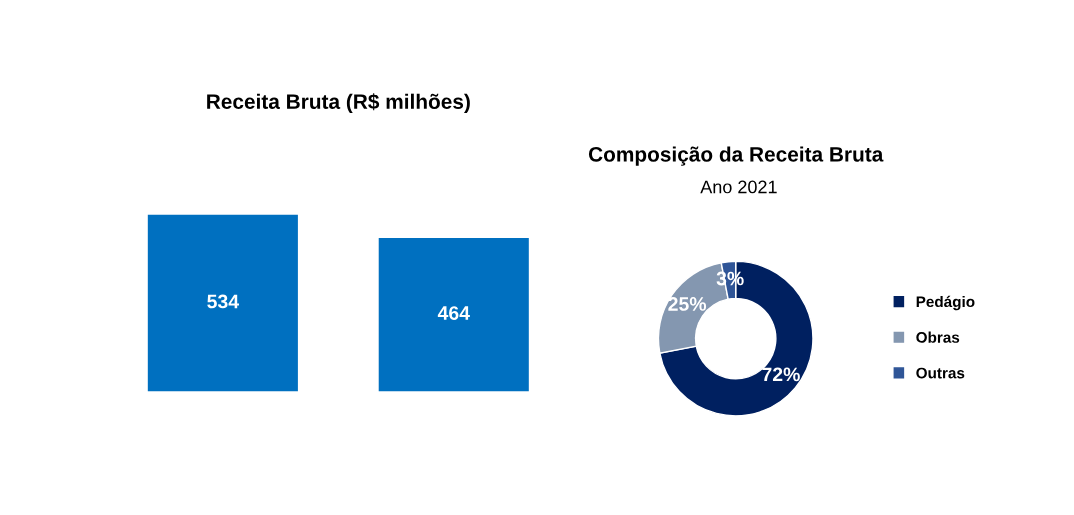  I want to click on data-label: 72%, so click(781, 374).